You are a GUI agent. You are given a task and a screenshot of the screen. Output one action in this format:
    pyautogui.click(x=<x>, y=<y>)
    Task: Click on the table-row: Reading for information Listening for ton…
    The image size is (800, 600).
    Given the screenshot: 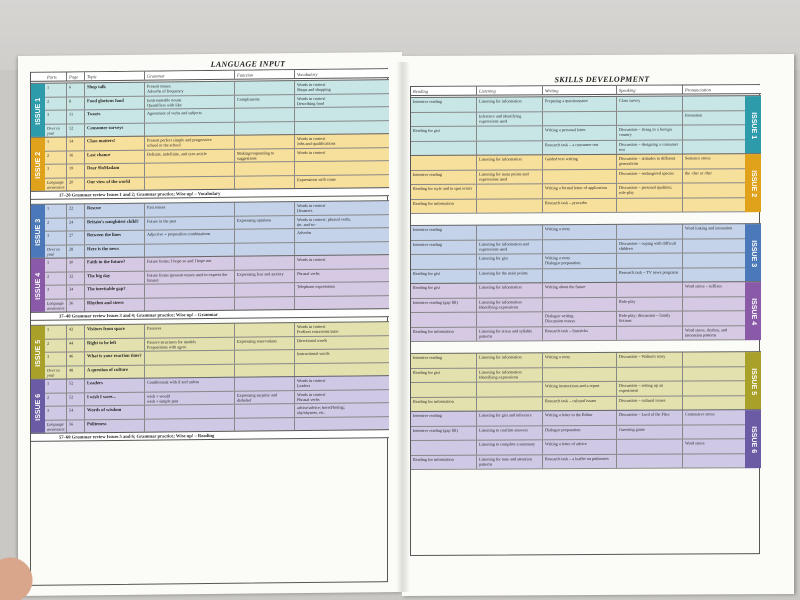 What is the action you would take?
    pyautogui.click(x=578, y=461)
    